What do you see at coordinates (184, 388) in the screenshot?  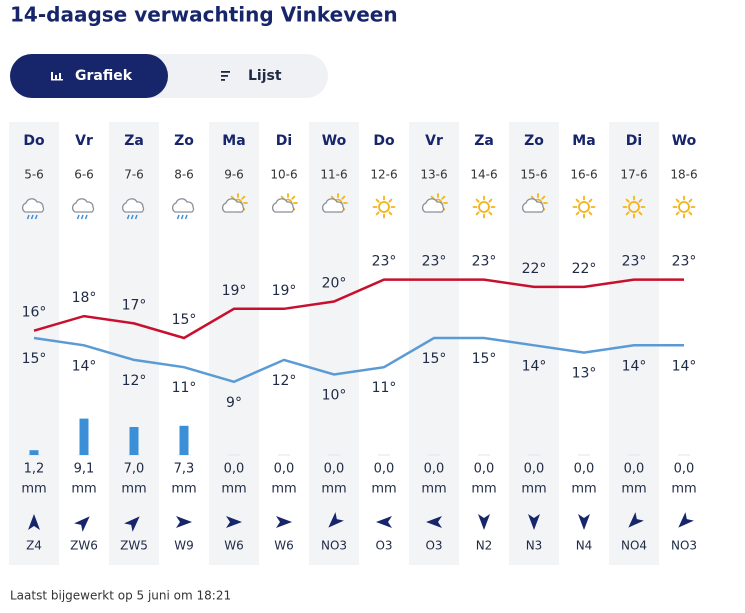 I see `min-temp: 11°` at bounding box center [184, 388].